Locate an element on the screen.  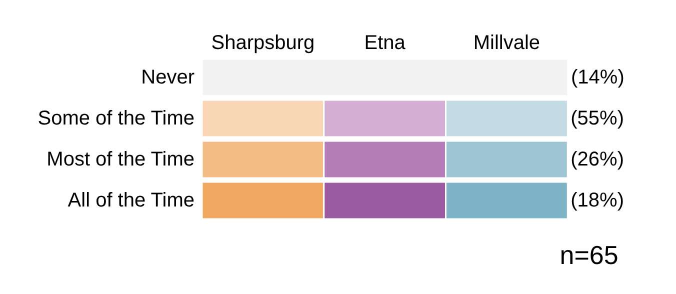
text: (26%) is located at coordinates (597, 159).